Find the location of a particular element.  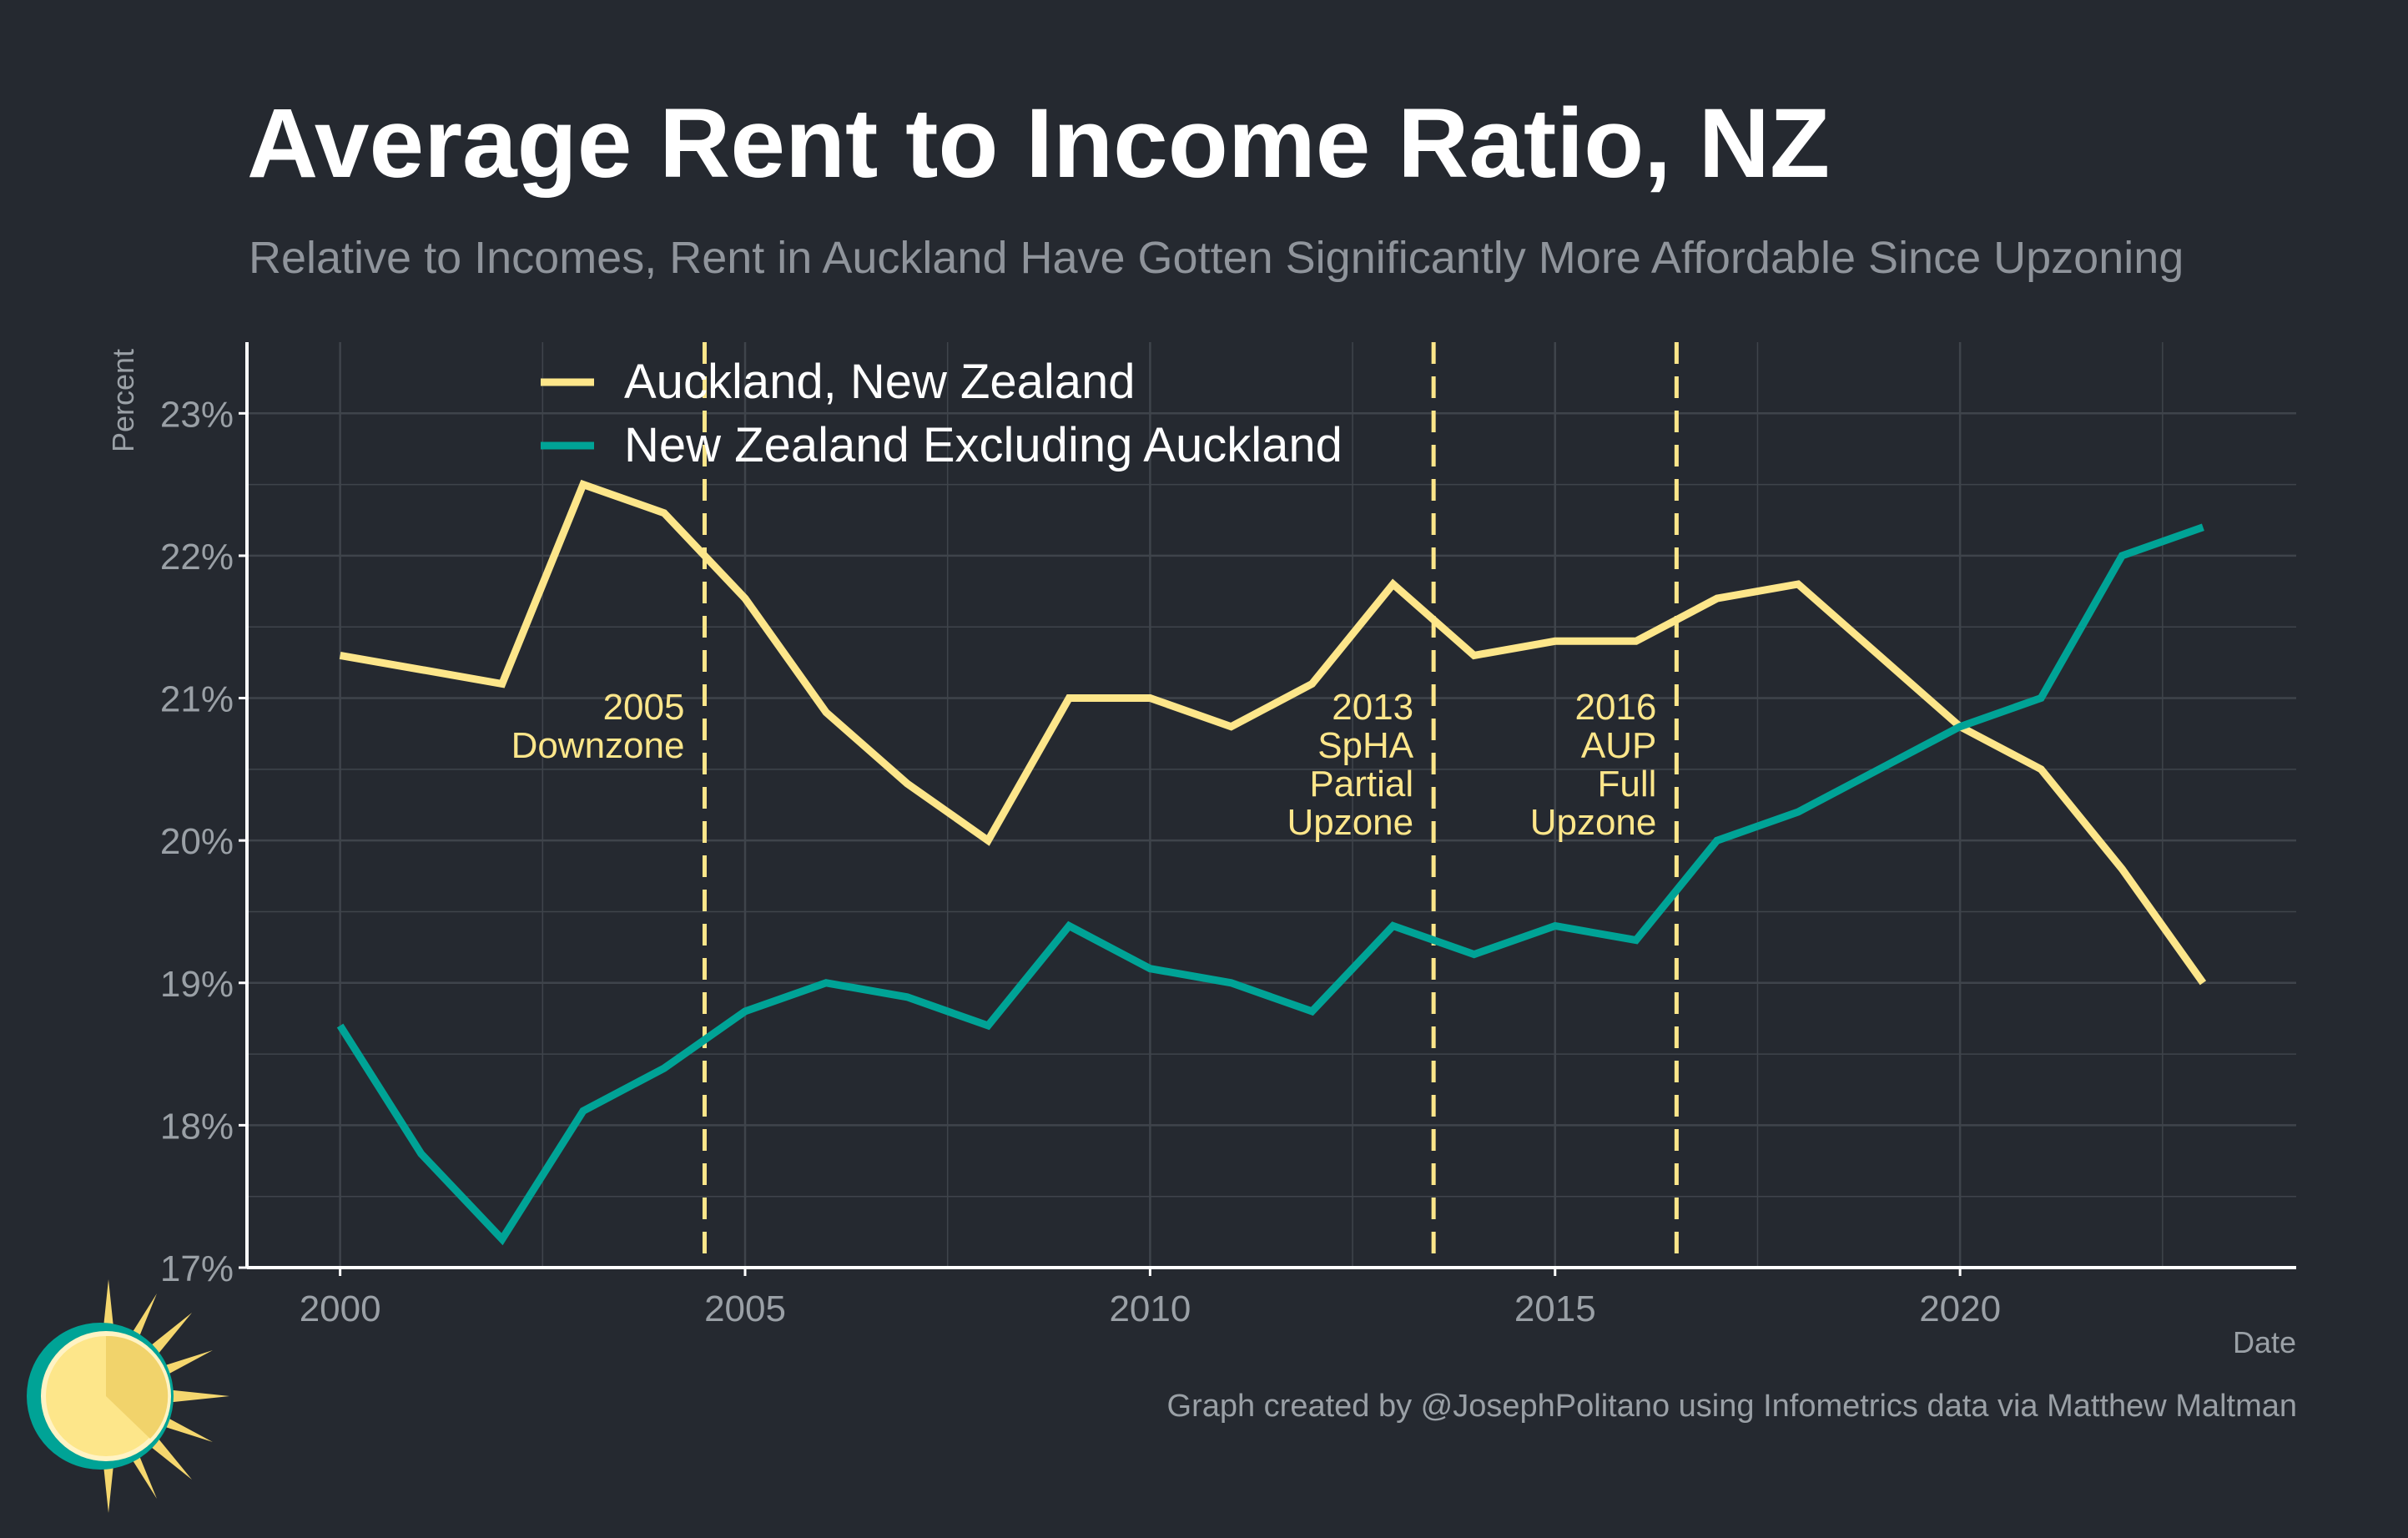

y-tick-label: 21% is located at coordinates (197, 699).